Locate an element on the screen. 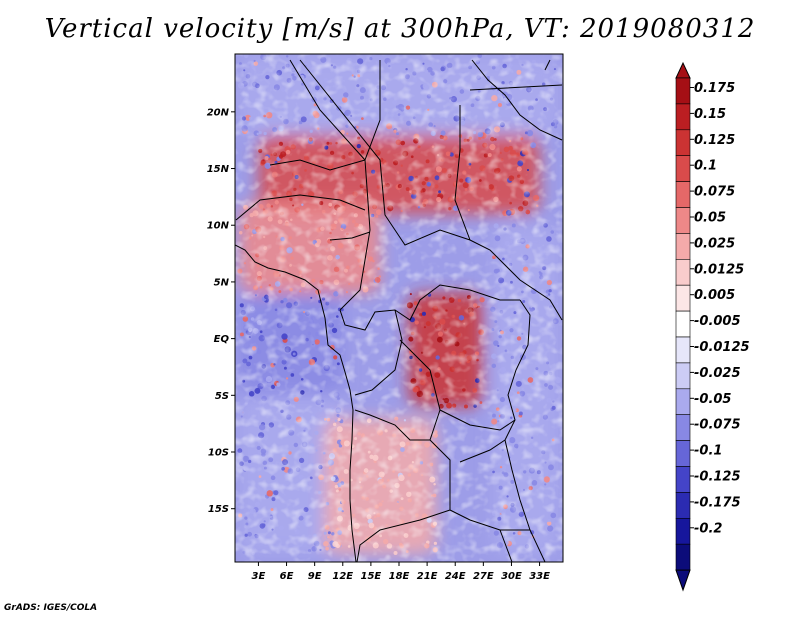  x-tick-label: 6E is located at coordinates (287, 576).